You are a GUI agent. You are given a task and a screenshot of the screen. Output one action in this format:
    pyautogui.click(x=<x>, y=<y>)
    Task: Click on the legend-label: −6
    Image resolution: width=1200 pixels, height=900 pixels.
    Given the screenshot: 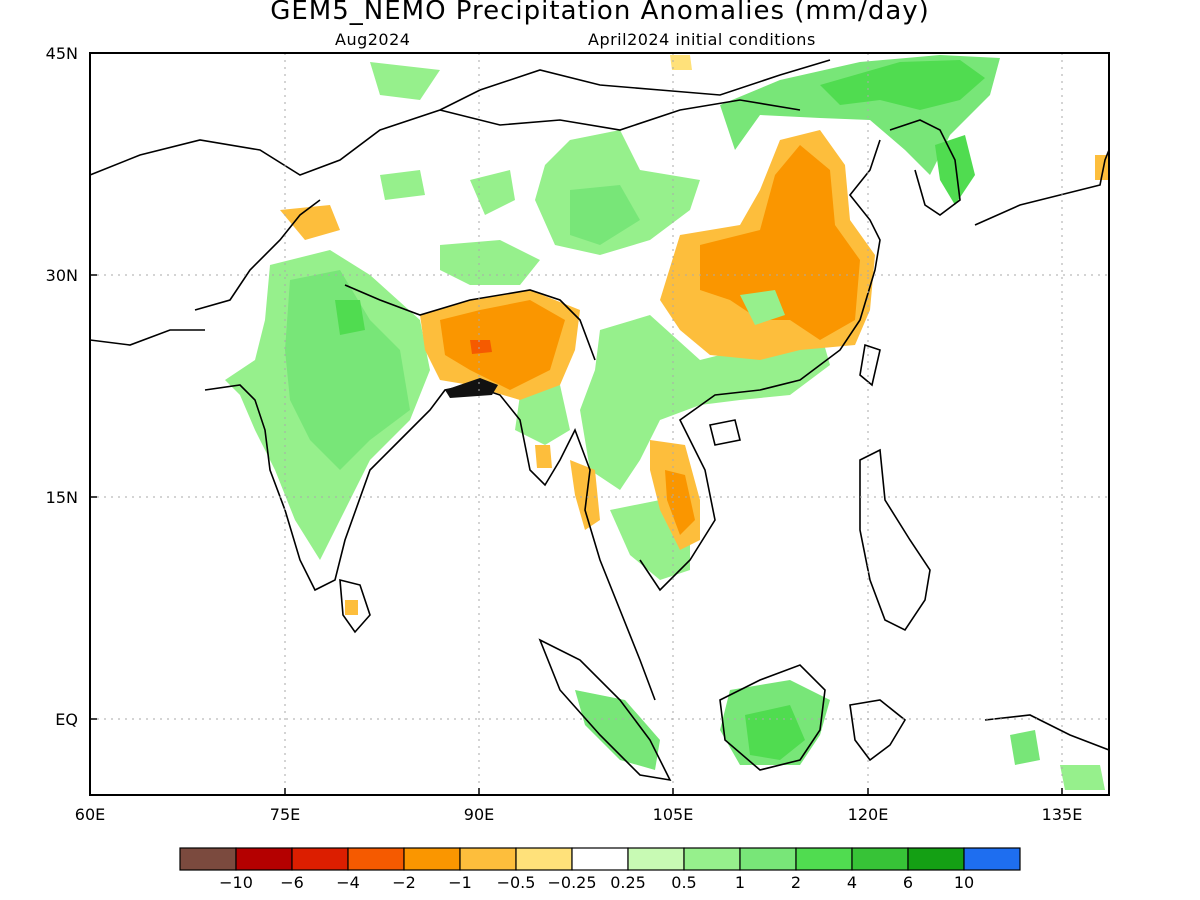 What is the action you would take?
    pyautogui.click(x=292, y=882)
    